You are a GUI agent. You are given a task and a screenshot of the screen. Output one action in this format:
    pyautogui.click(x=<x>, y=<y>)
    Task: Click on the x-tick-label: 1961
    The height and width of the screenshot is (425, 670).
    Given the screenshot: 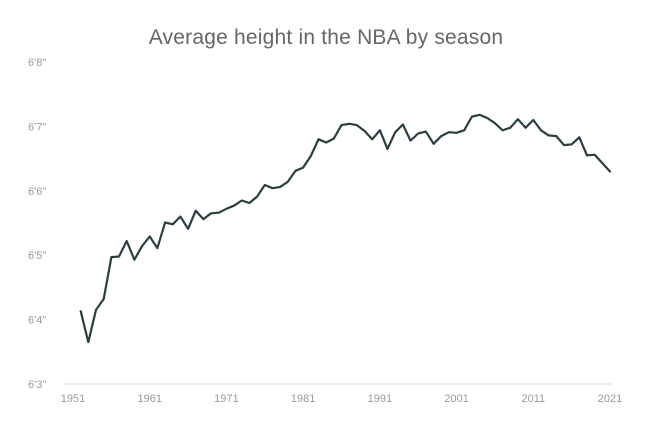 What is the action you would take?
    pyautogui.click(x=149, y=399)
    